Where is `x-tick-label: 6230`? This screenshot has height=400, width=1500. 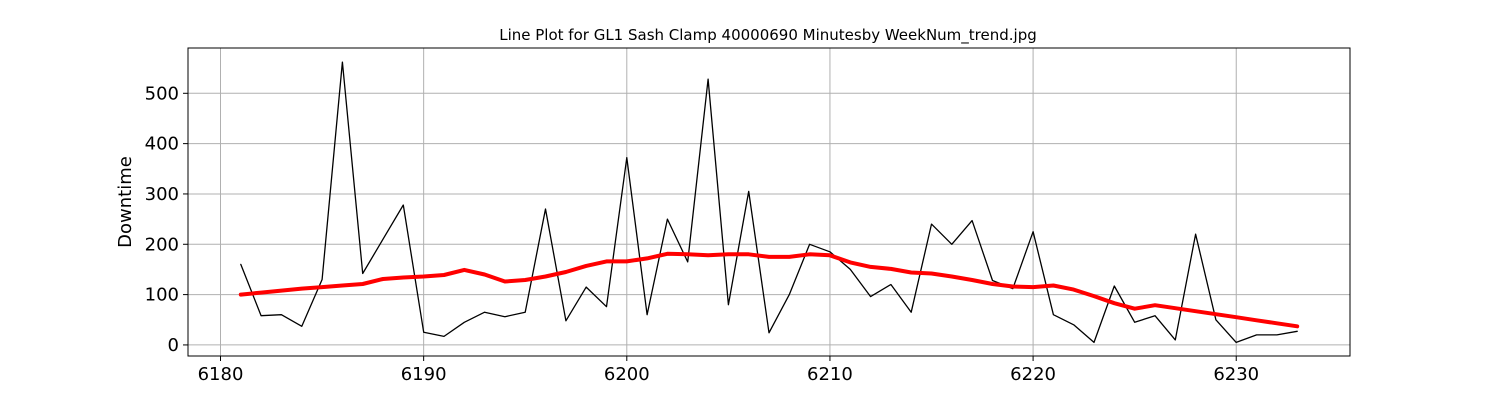 x-tick-label: 6230 is located at coordinates (1236, 374).